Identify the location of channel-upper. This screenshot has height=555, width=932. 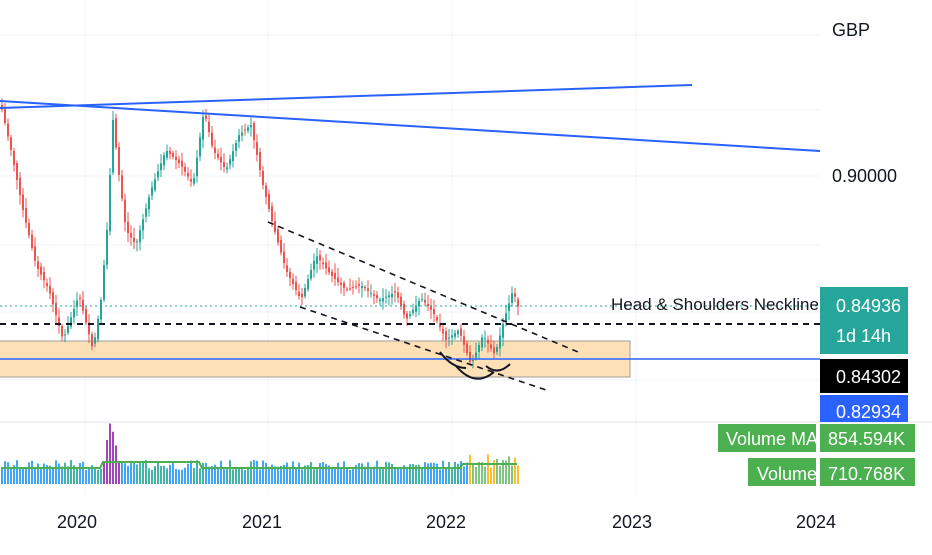
(423, 287).